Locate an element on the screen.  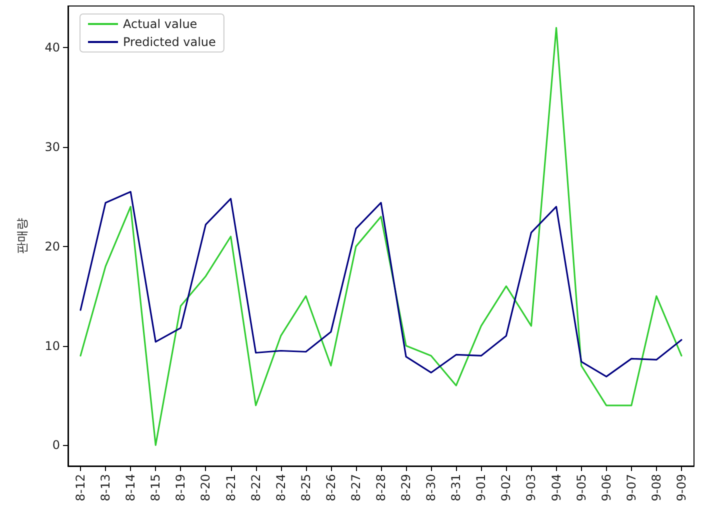
x-tick-label: 8-29 is located at coordinates (406, 488).